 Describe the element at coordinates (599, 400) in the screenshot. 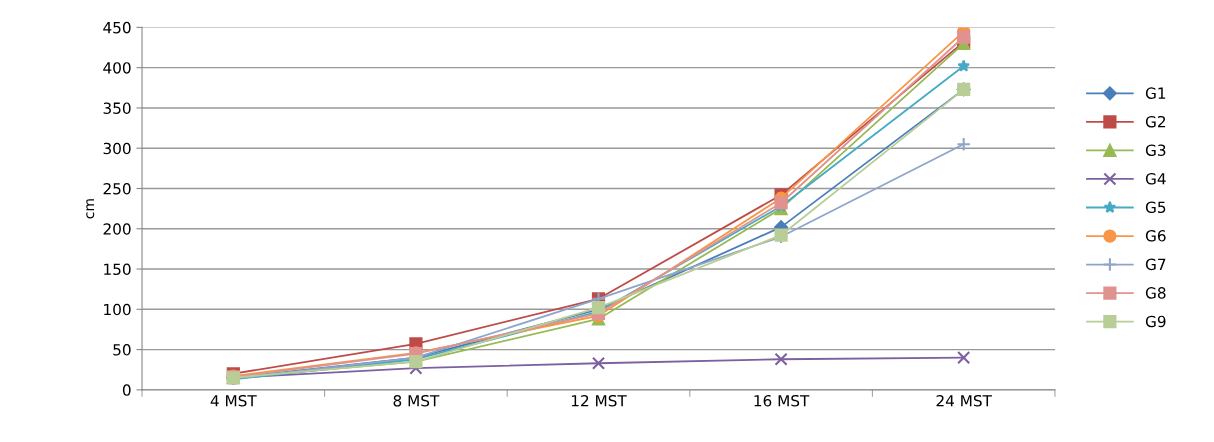

I see `x-tick-label: 12 MST` at that location.